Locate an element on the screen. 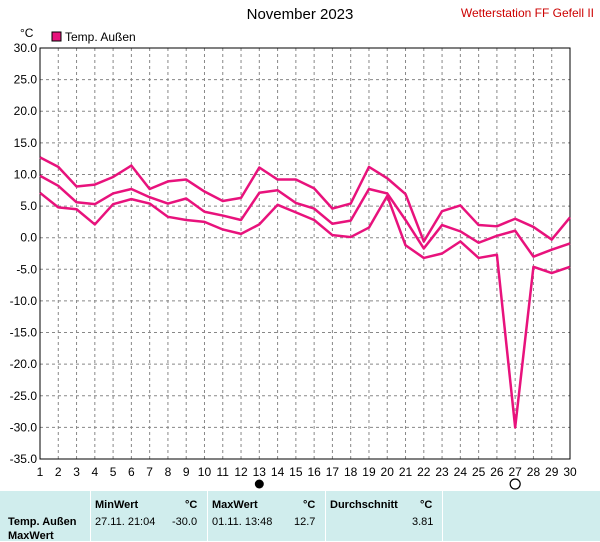 The height and width of the screenshot is (542, 600). y-tick-label: -10.0 is located at coordinates (24, 301).